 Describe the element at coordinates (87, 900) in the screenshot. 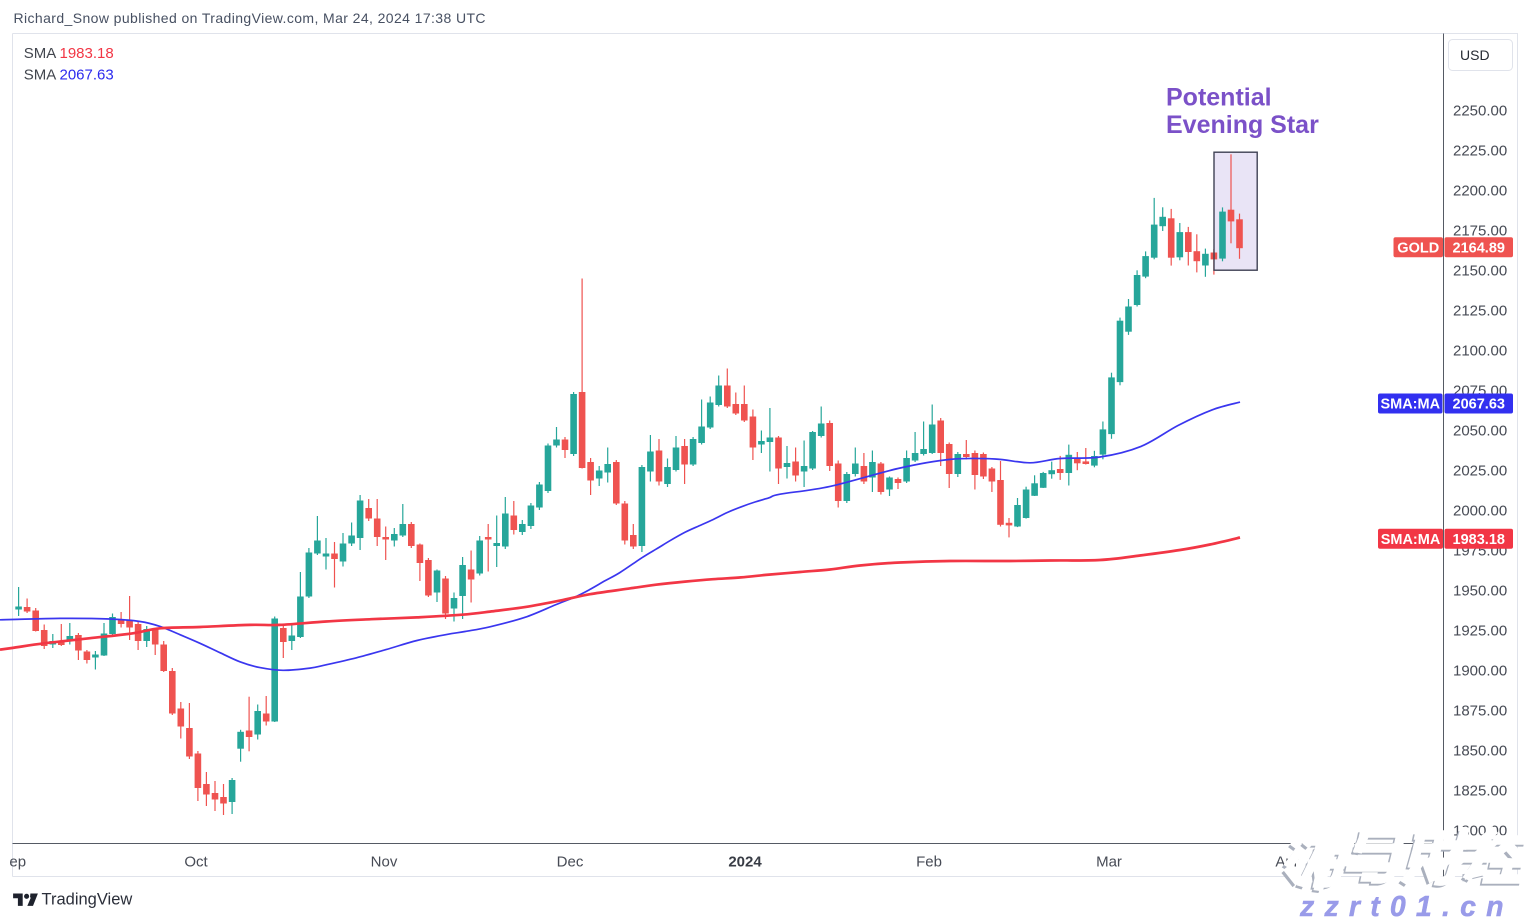

I see `svg-text: TradingView` at that location.